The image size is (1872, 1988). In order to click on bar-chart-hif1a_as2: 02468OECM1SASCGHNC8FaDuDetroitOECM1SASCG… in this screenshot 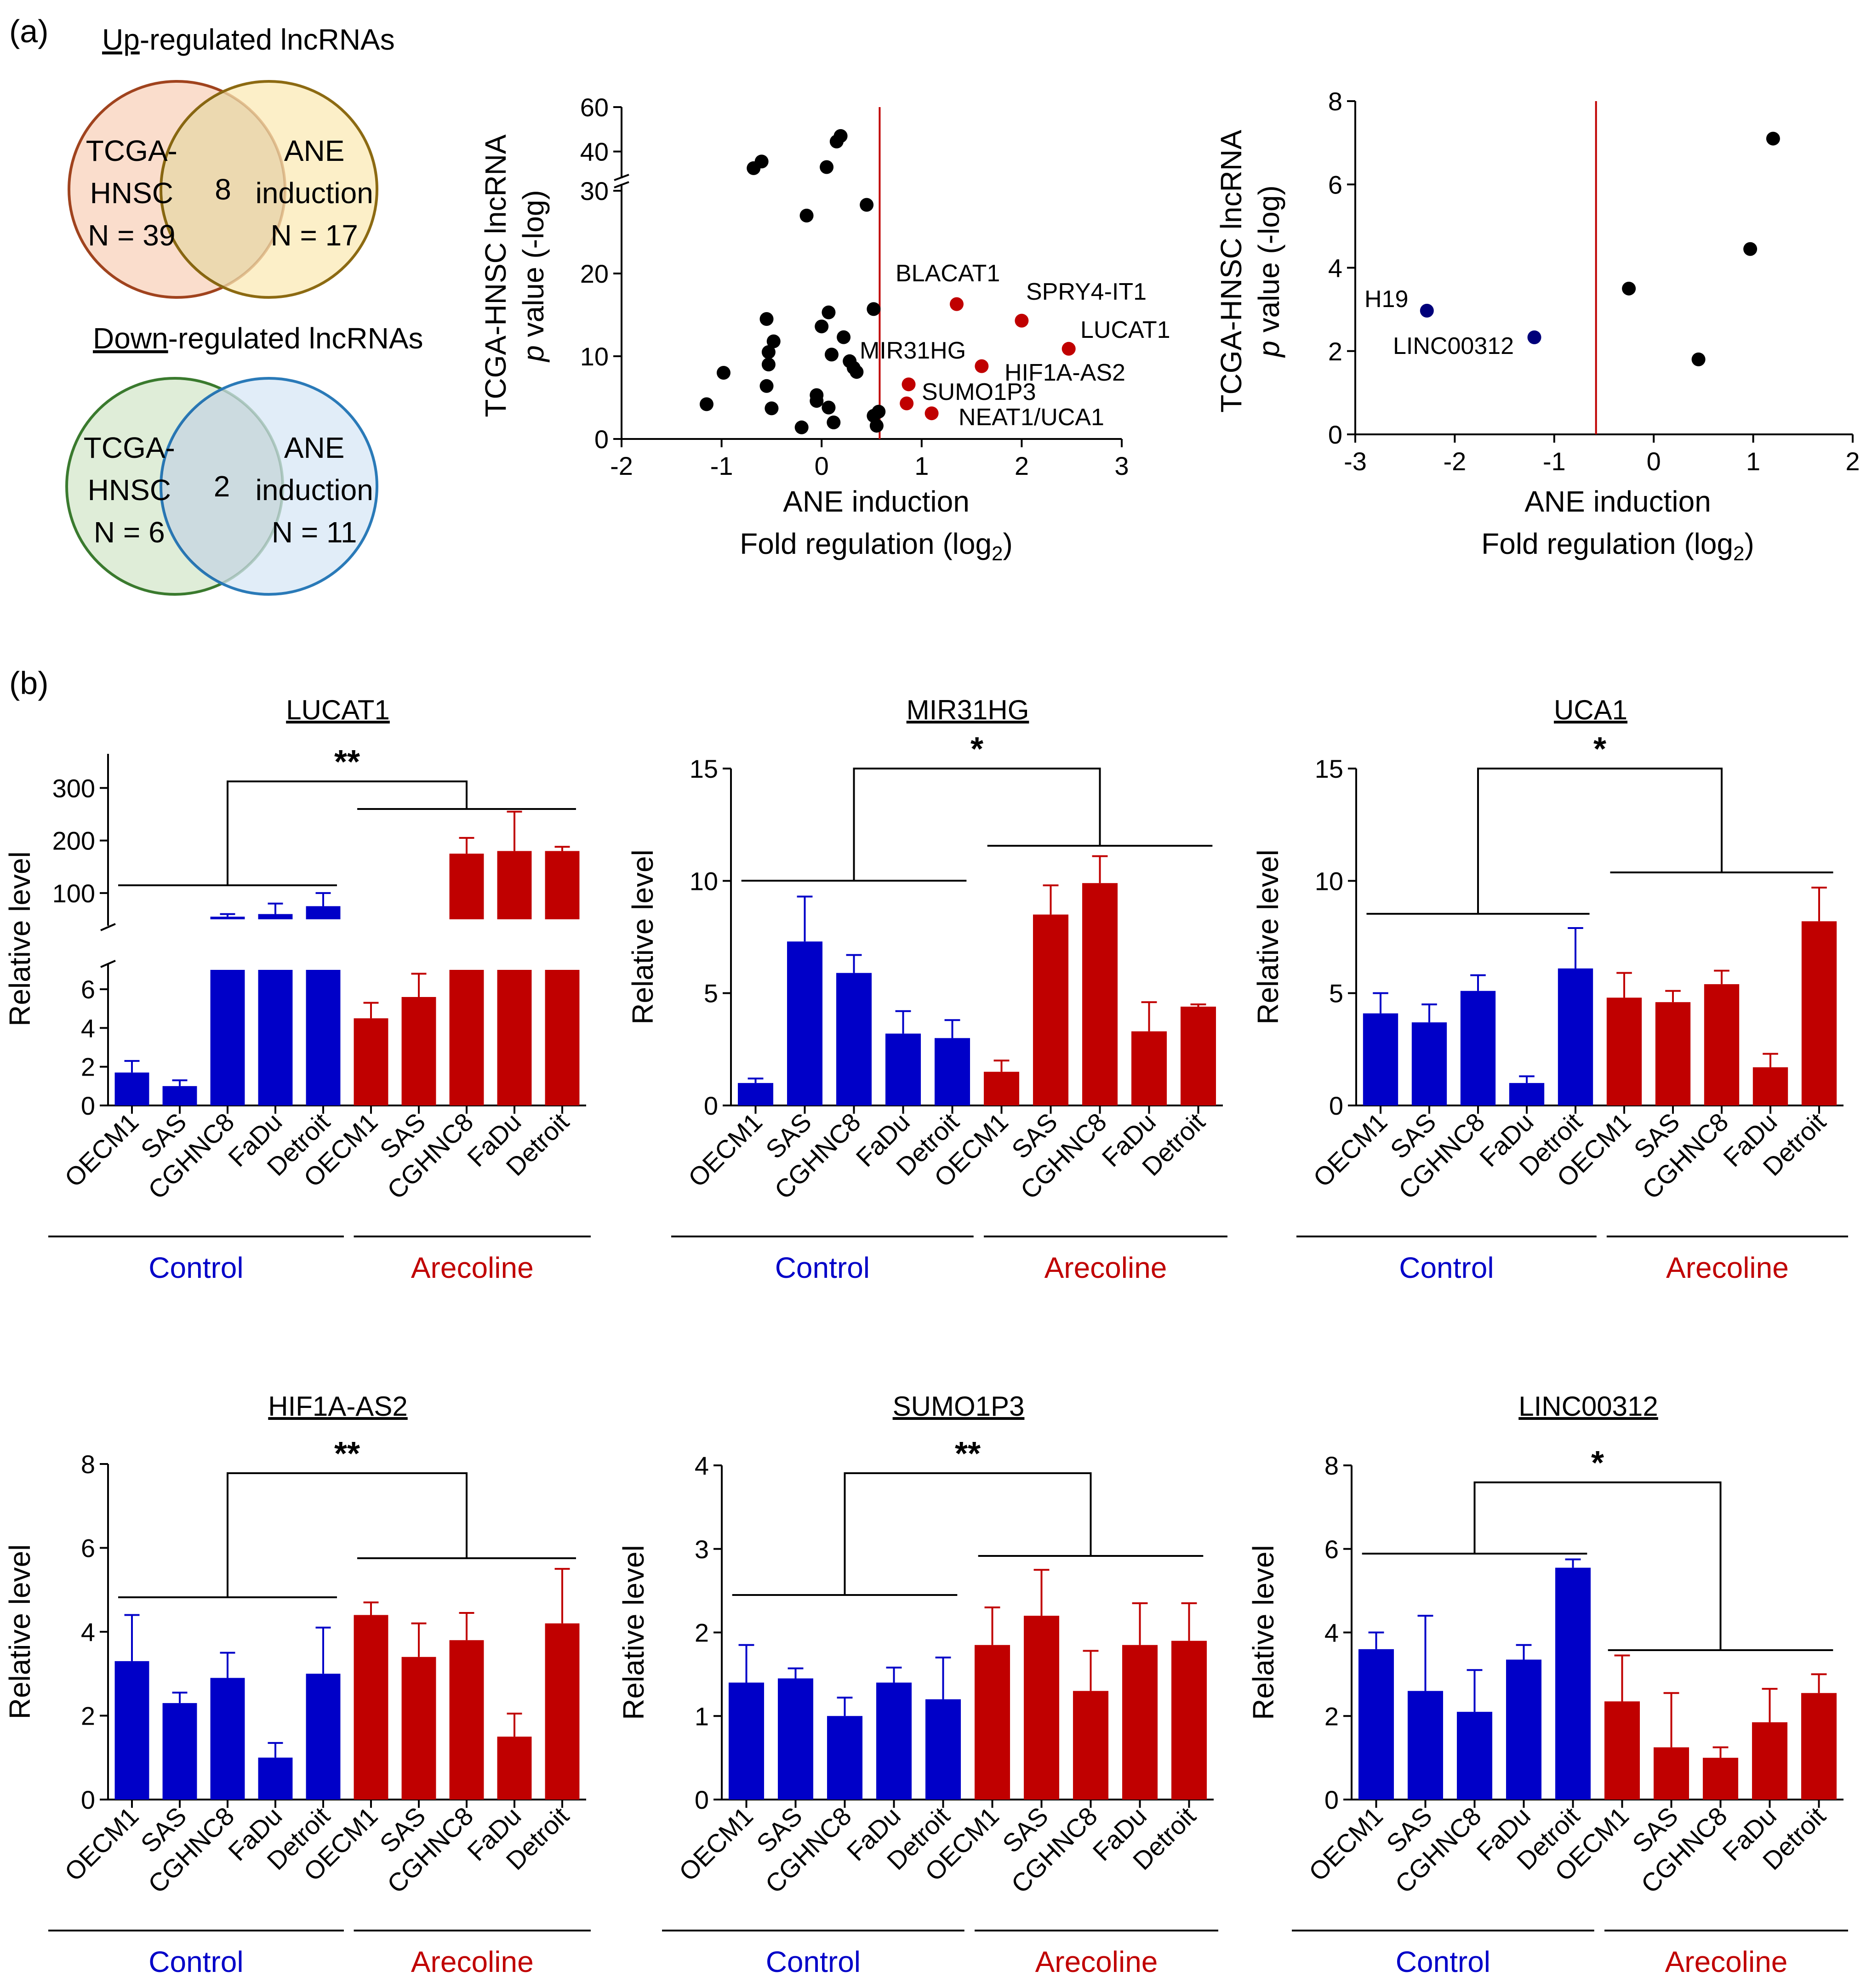, I will do `click(297, 1684)`.